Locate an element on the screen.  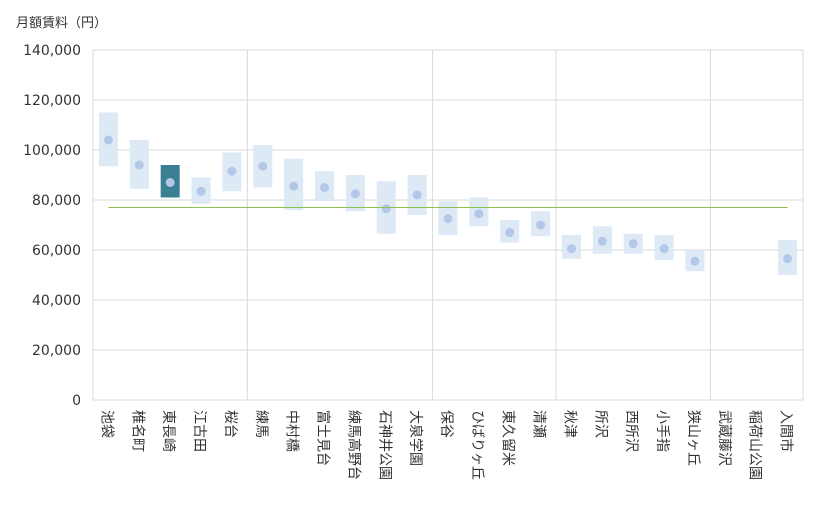
x-tick-label: 秋津 is located at coordinates (569, 424).